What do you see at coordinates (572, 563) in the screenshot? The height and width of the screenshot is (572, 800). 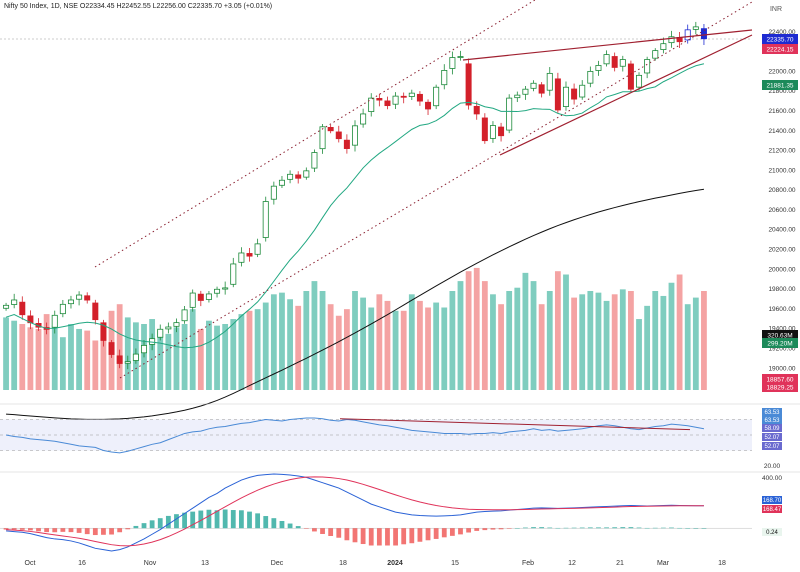 I see `x-tick-label: 12` at bounding box center [572, 563].